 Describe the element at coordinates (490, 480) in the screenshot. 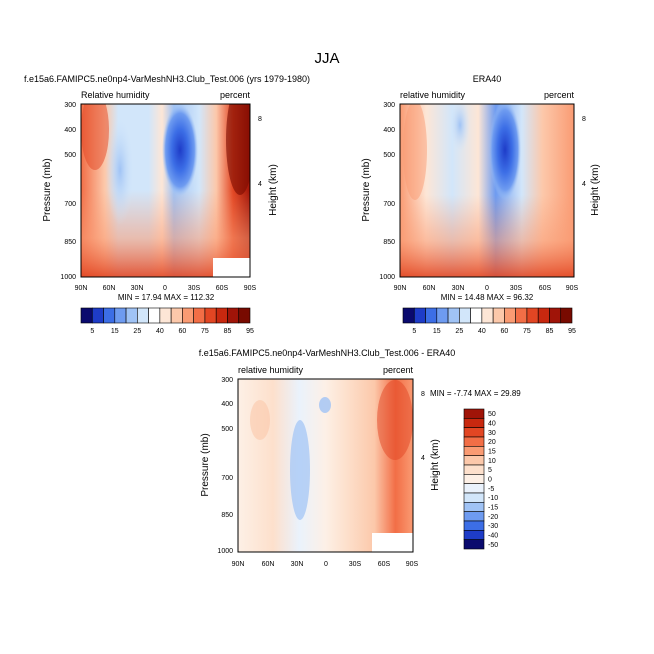

I see `colorbar-label: 0` at that location.